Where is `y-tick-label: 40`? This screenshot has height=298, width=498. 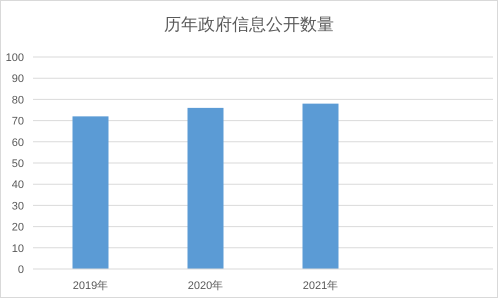
y-tick-label: 40 is located at coordinates (18, 185).